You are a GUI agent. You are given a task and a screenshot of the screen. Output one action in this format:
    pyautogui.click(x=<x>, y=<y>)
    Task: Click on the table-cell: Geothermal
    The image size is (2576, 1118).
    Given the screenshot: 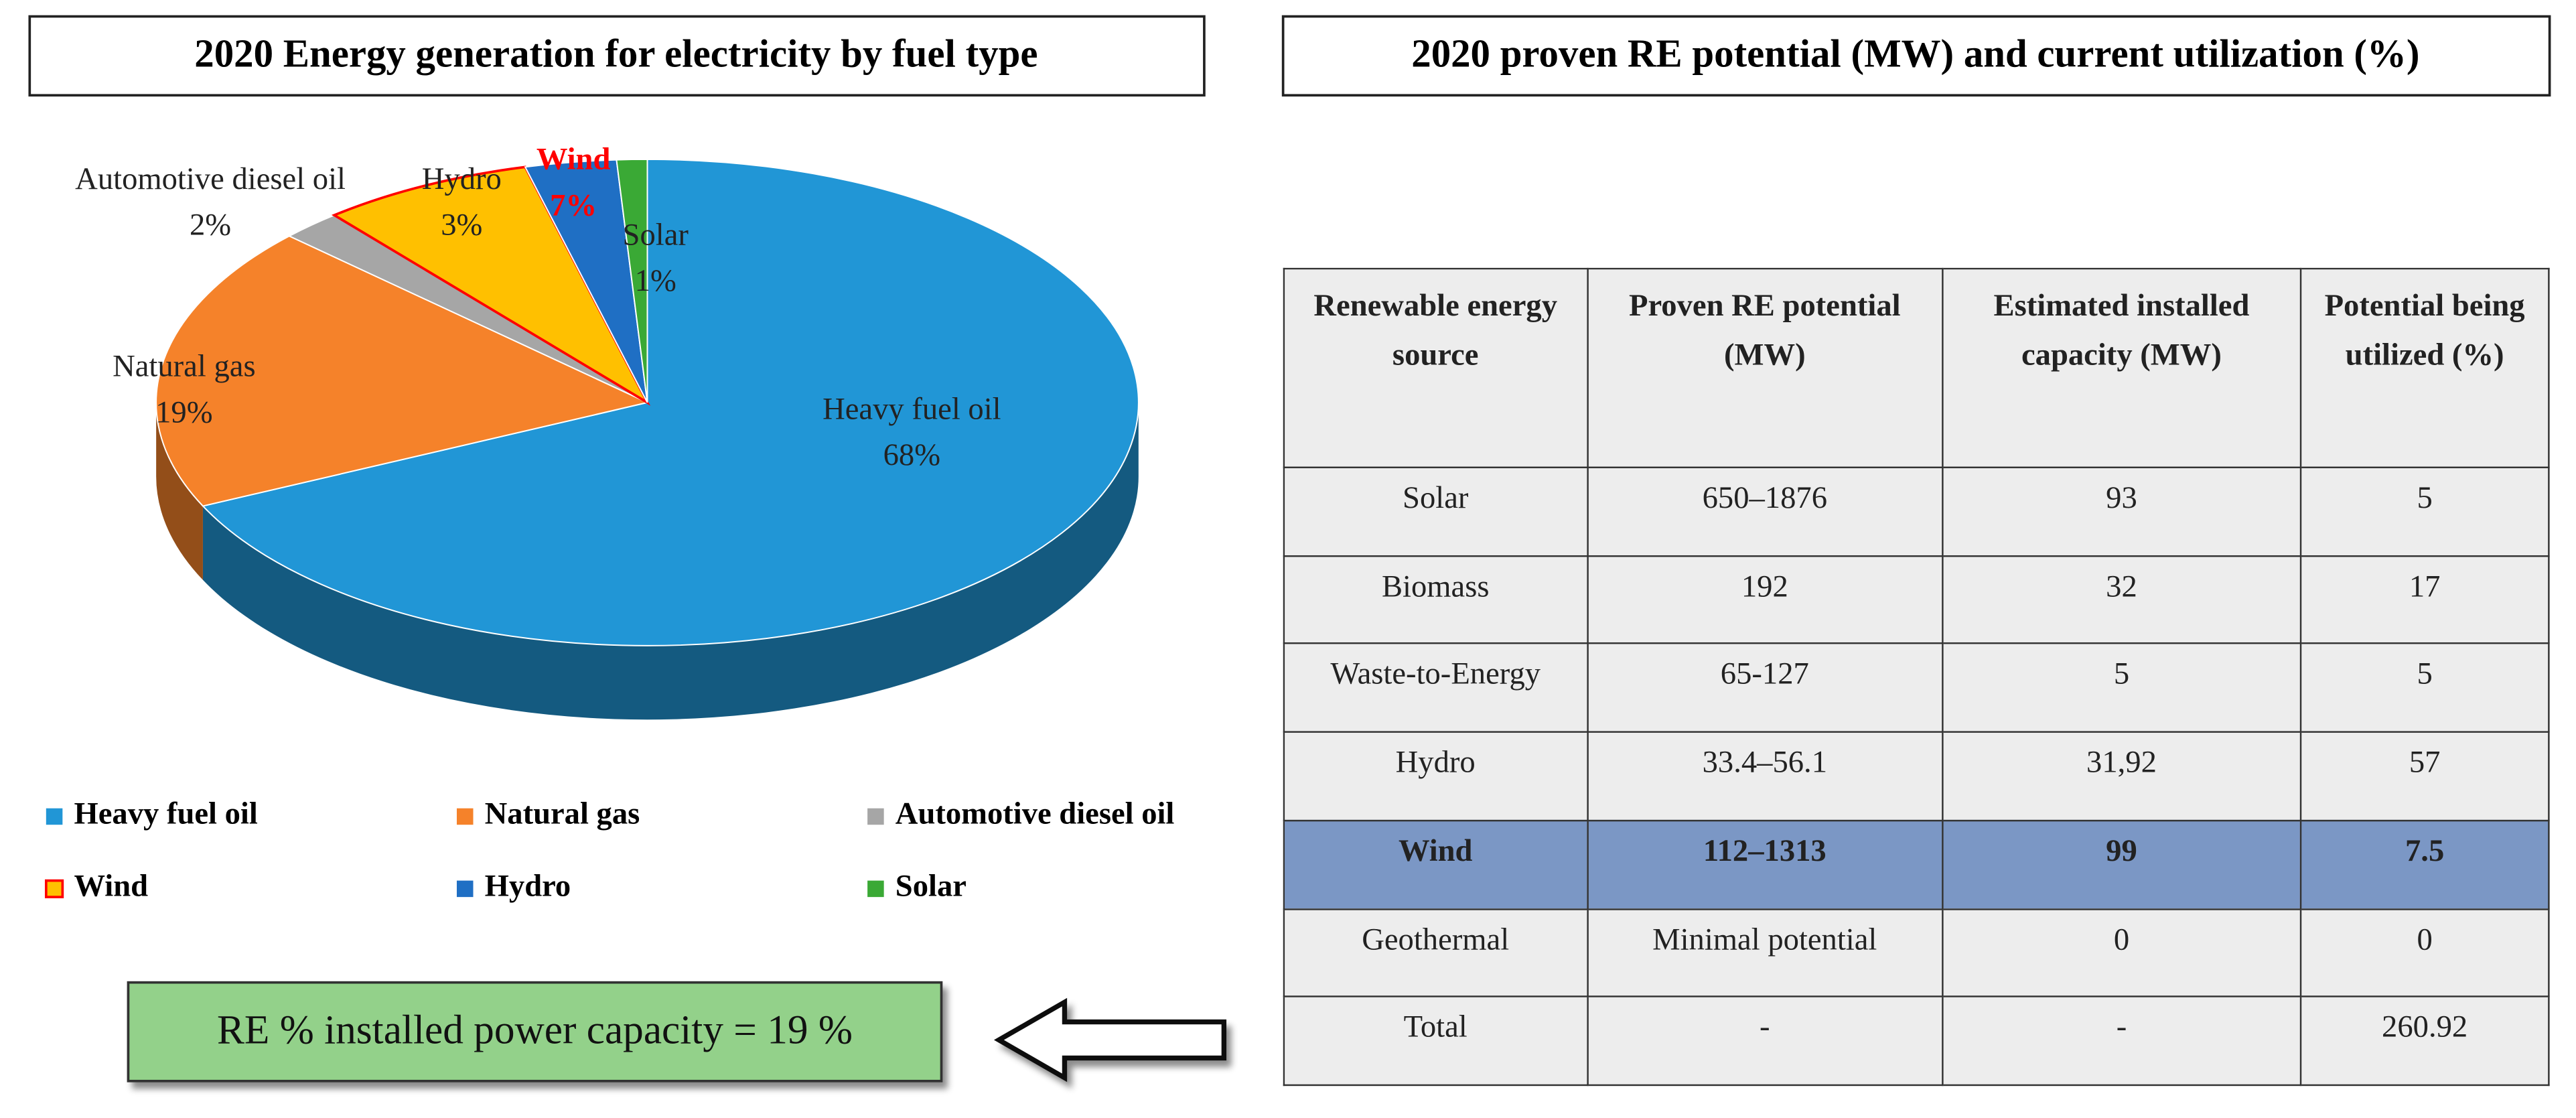 What is the action you would take?
    pyautogui.click(x=1435, y=953)
    